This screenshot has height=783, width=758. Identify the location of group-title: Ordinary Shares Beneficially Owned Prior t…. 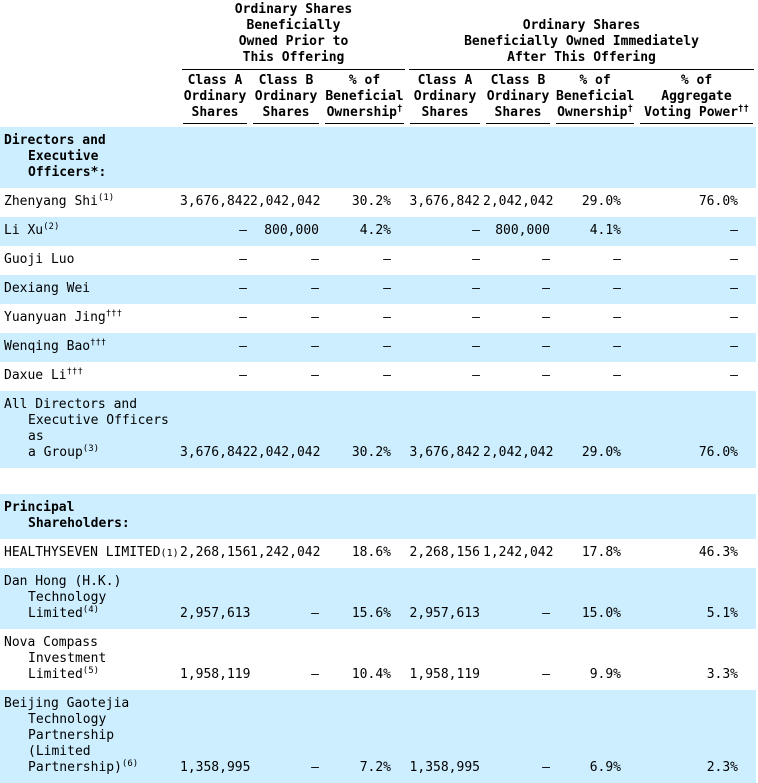
(293, 33).